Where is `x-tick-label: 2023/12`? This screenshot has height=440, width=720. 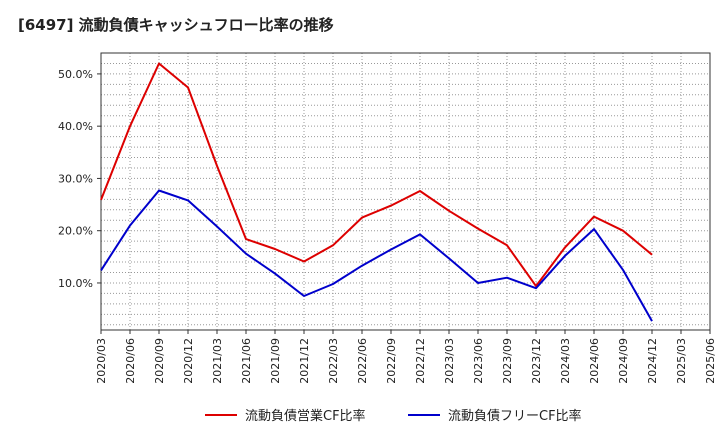 x-tick-label: 2023/12 is located at coordinates (536, 361).